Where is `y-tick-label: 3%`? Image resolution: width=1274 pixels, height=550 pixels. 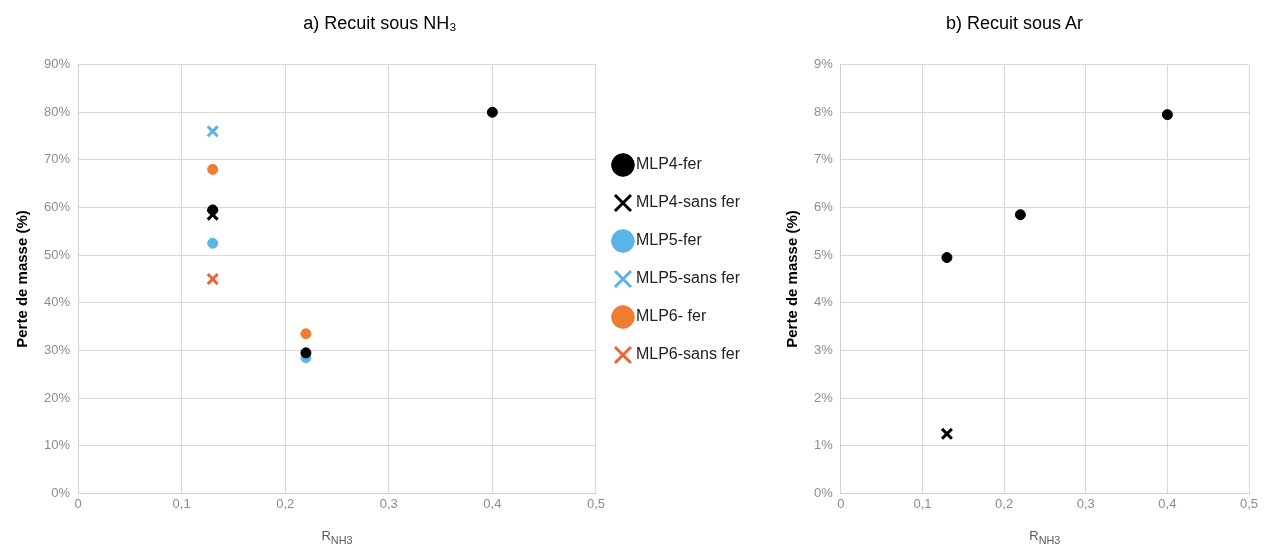 y-tick-label: 3% is located at coordinates (823, 350).